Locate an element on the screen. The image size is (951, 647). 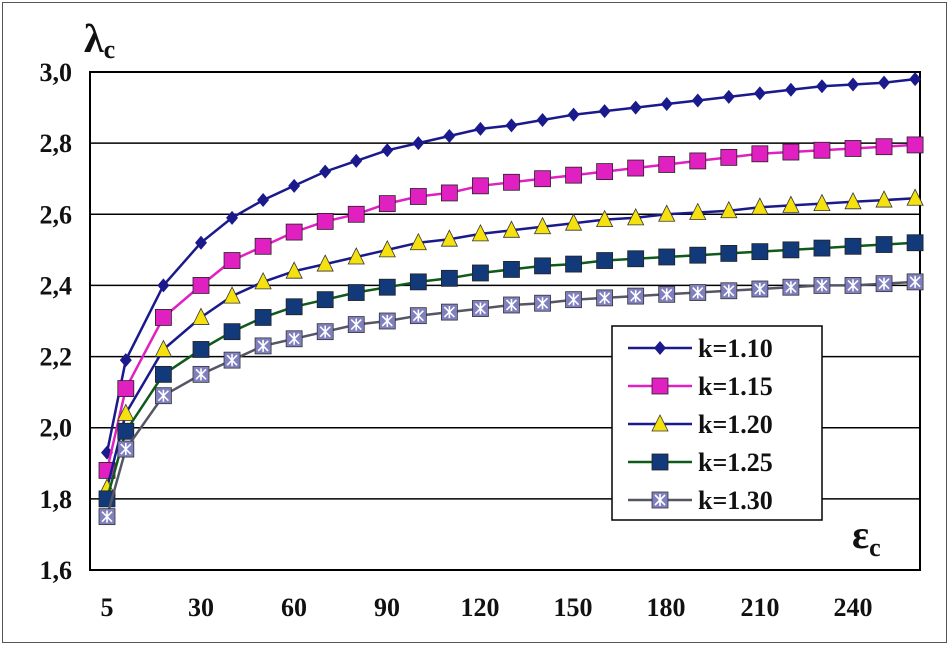
x-tick-label: 210 is located at coordinates (760, 607).